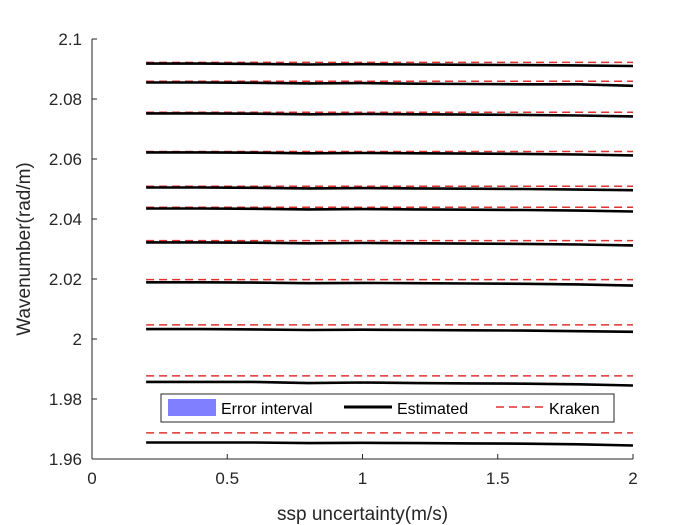 The width and height of the screenshot is (700, 525). What do you see at coordinates (24, 249) in the screenshot?
I see `y-axis-label: Wavenumber(rad/m)` at bounding box center [24, 249].